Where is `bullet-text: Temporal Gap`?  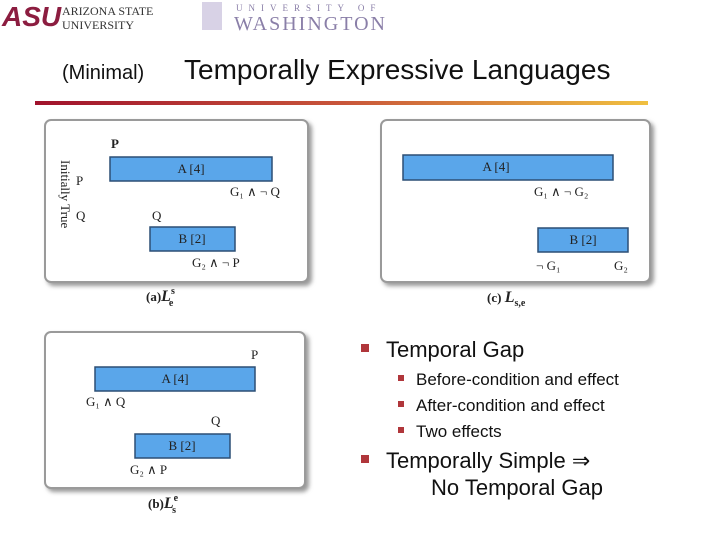
bullet-text: Temporal Gap is located at coordinates (455, 349).